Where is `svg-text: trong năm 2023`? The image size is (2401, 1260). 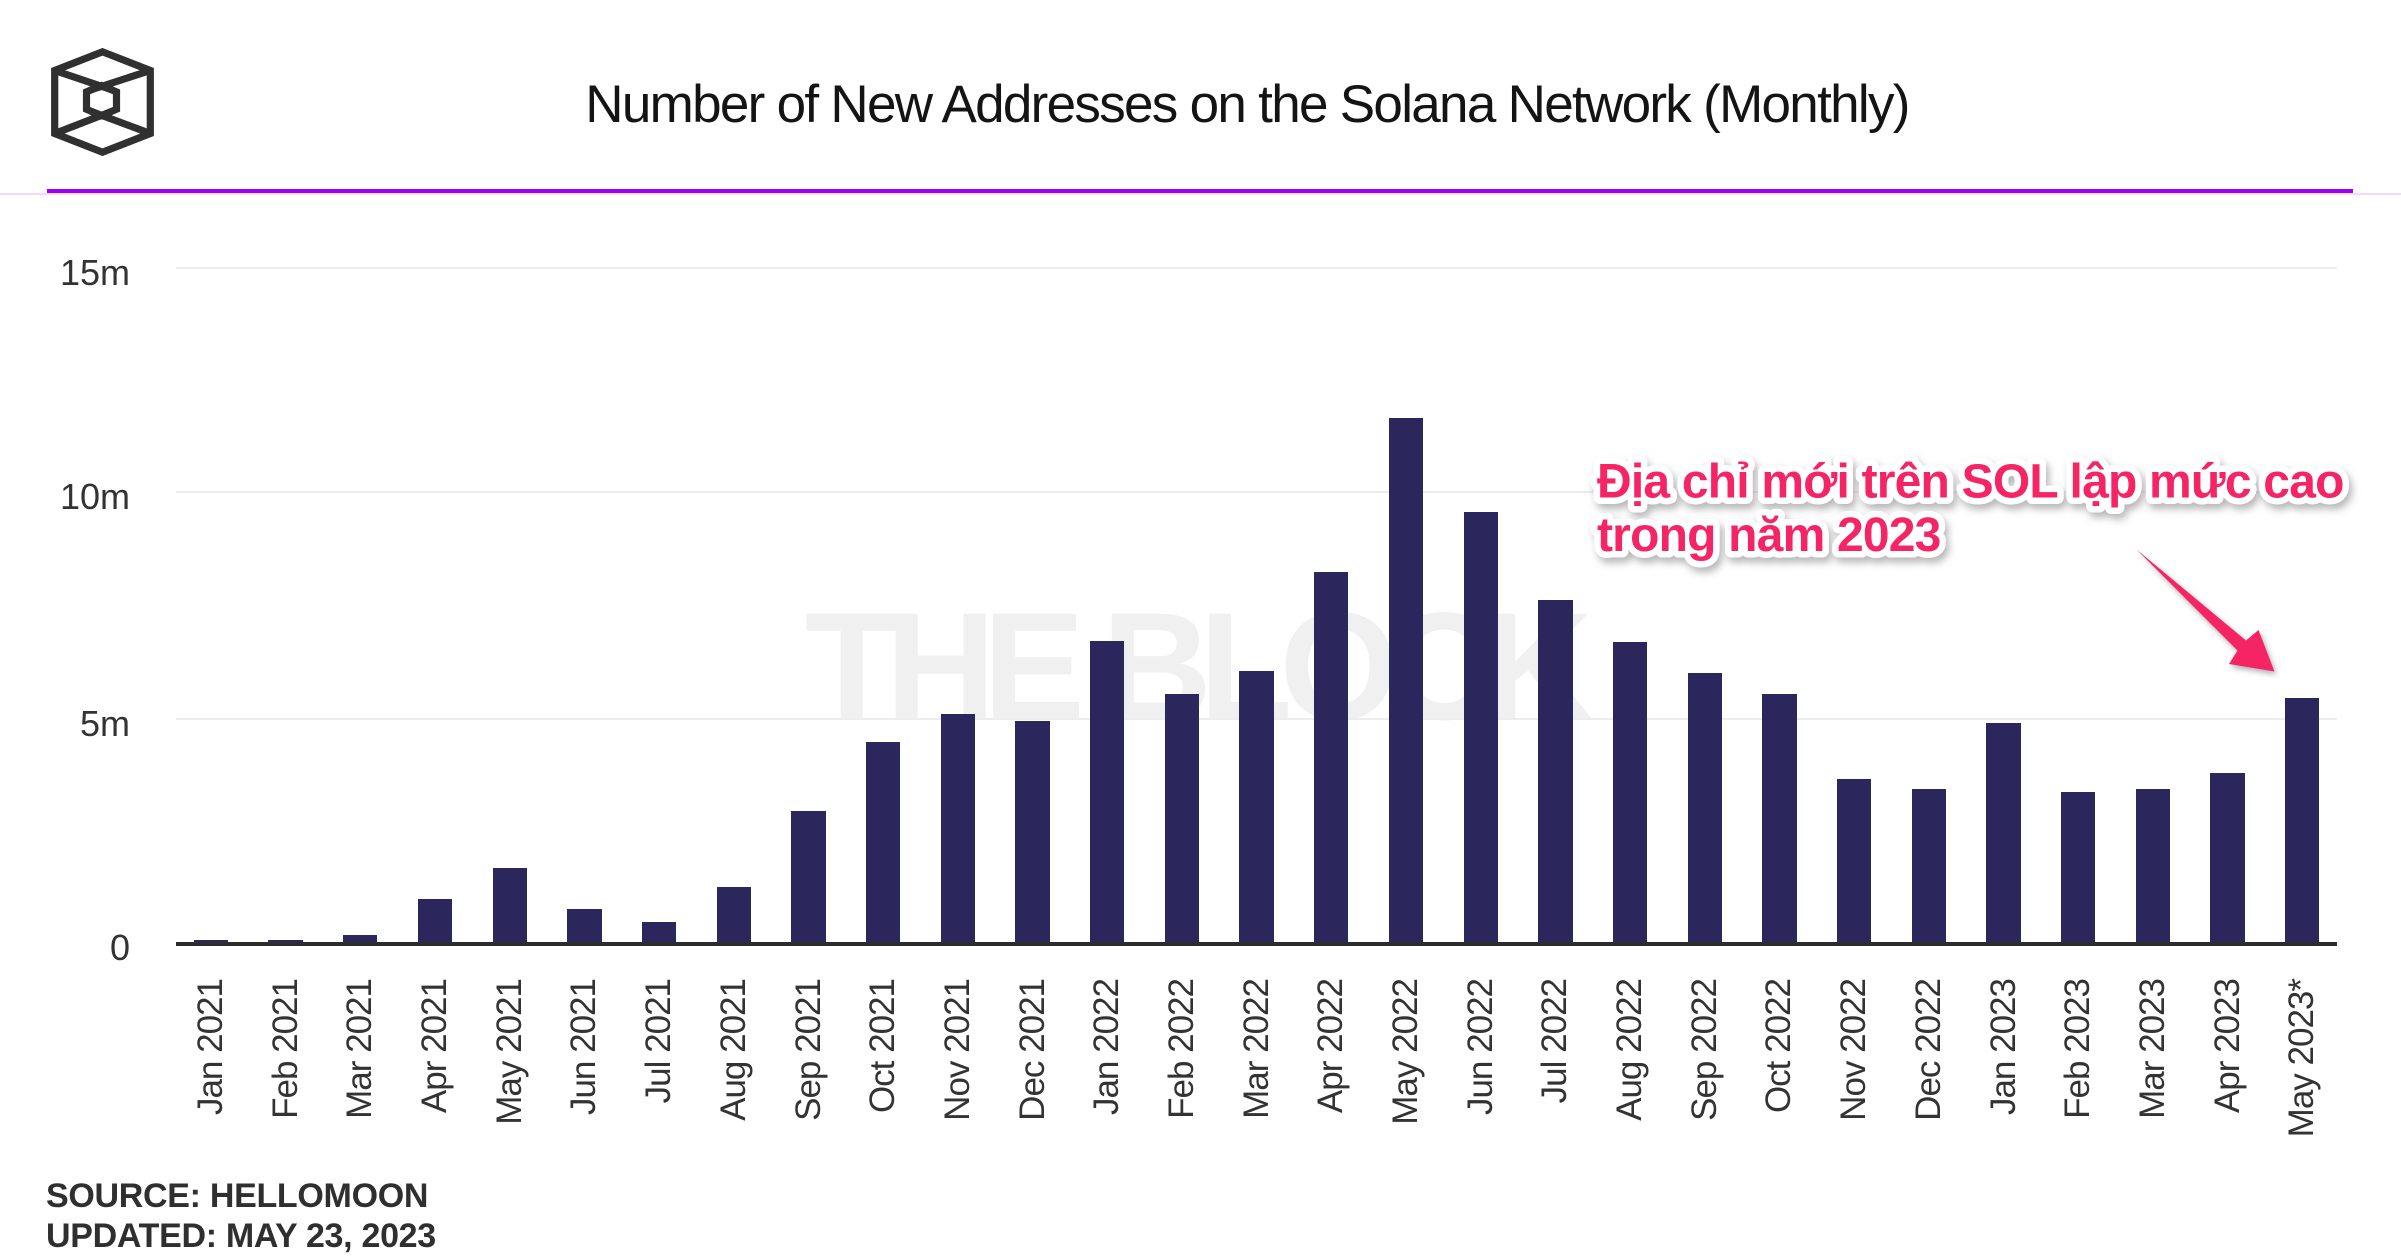 svg-text: trong năm 2023 is located at coordinates (1769, 535).